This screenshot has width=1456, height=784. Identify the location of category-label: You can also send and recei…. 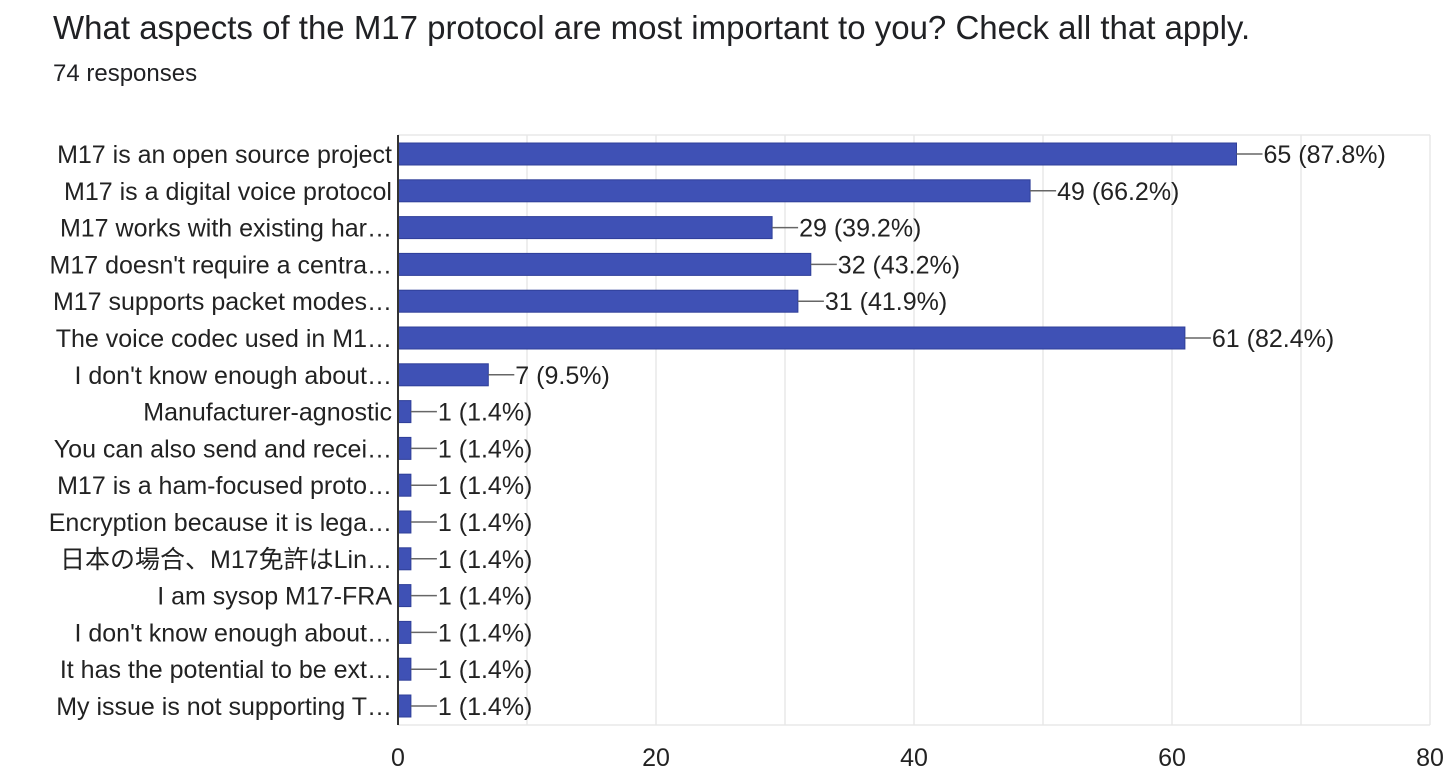
(223, 449).